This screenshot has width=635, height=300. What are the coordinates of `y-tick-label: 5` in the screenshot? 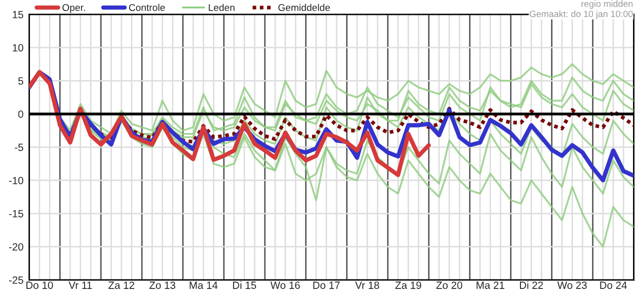 It's located at (21, 81).